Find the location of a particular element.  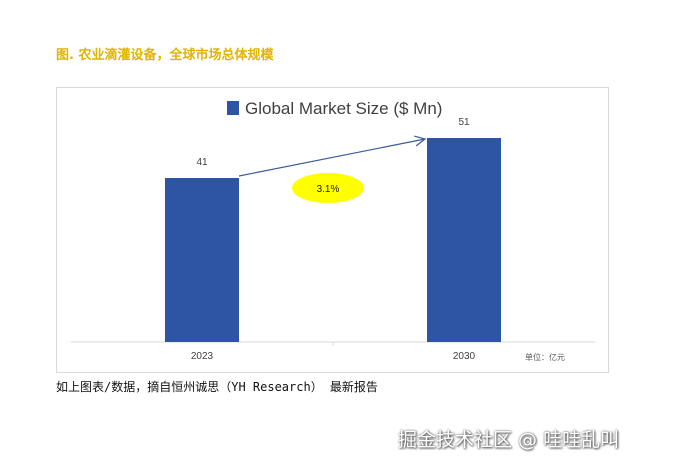

x-tick-label-2023: 2023 is located at coordinates (202, 356).